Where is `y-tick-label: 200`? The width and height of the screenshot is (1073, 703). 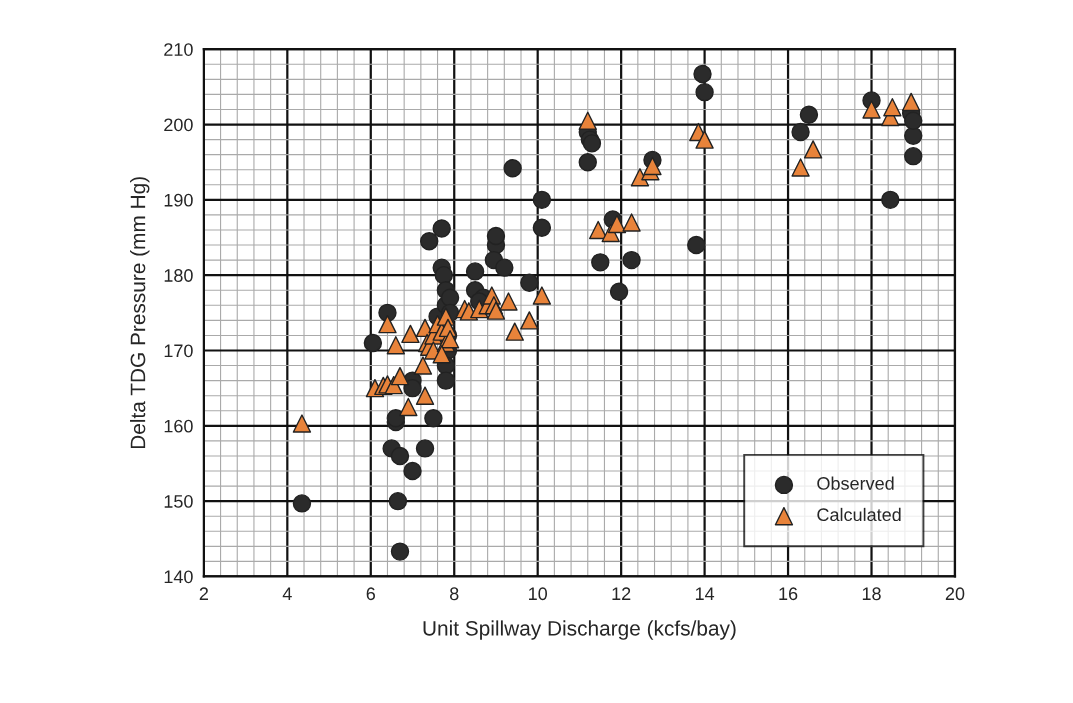
y-tick-label: 200 is located at coordinates (178, 125).